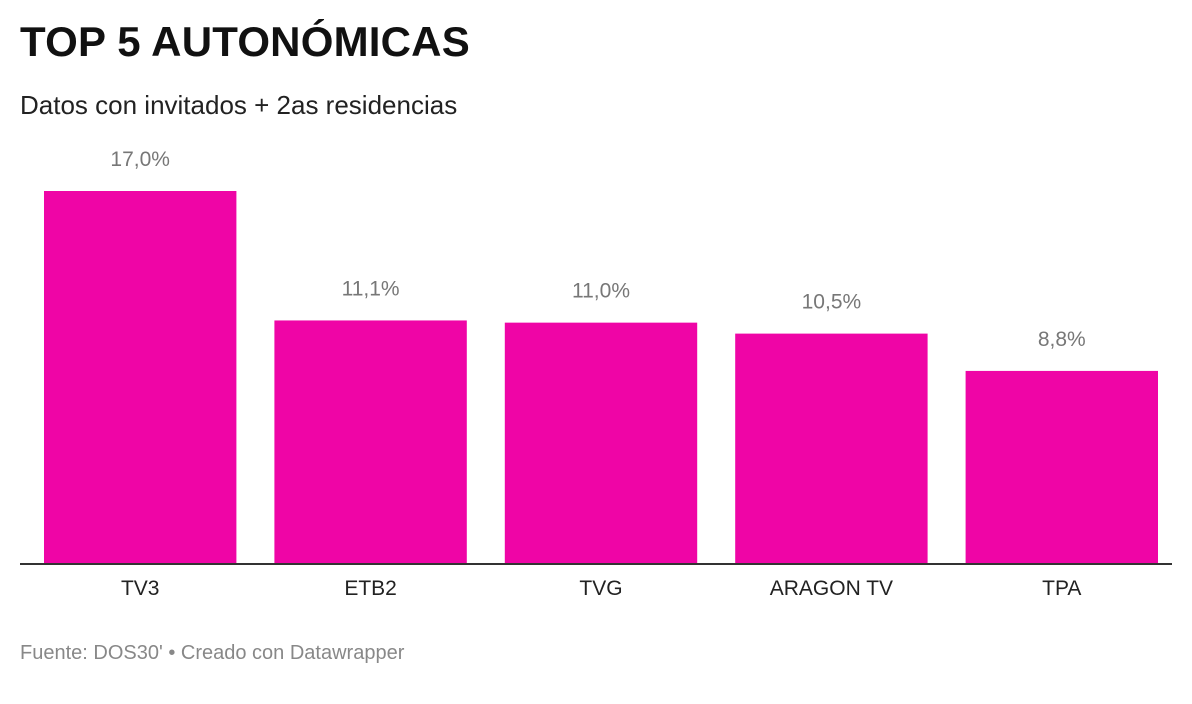  What do you see at coordinates (239, 105) in the screenshot?
I see `chart-subtitle: Datos con invitados + 2as residencias` at bounding box center [239, 105].